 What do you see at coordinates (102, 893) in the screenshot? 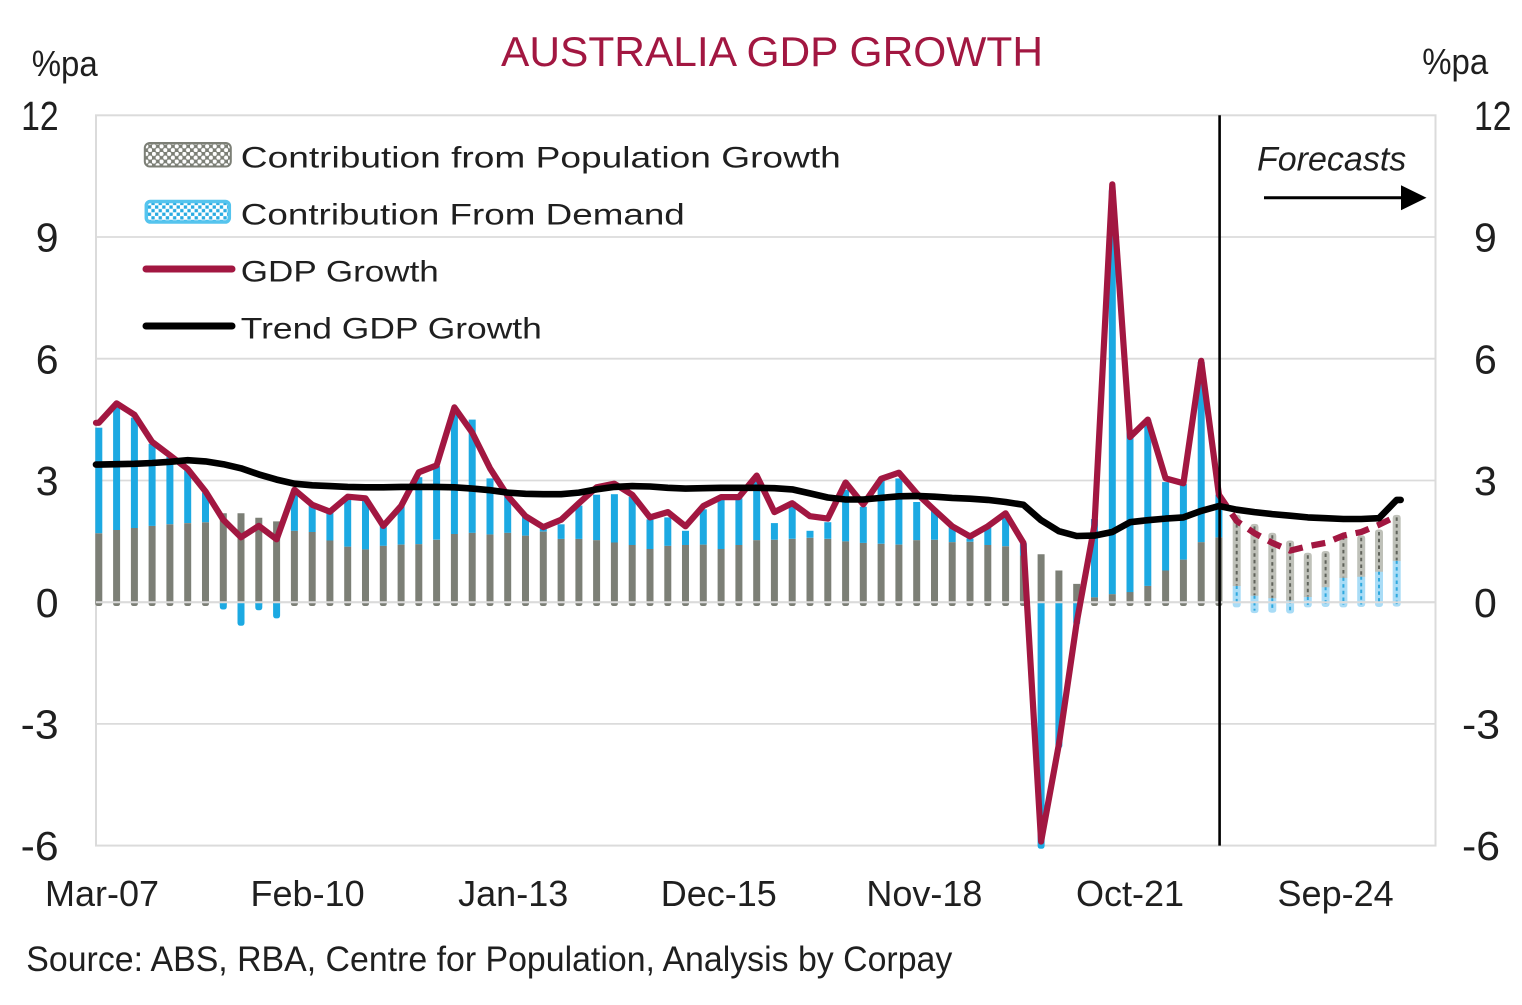
I see `svg-text: Mar-07` at bounding box center [102, 893].